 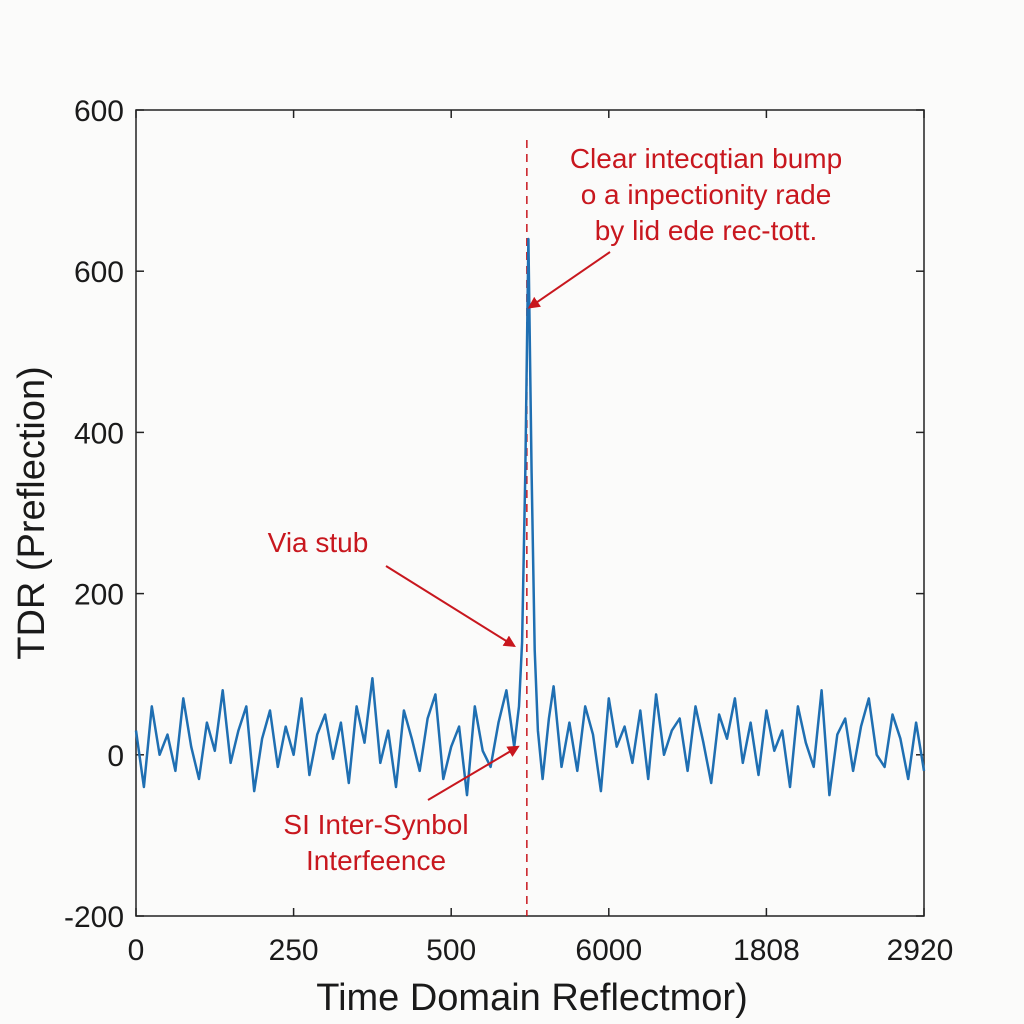 I want to click on annotation-isi-text: Interfeence, so click(x=376, y=860).